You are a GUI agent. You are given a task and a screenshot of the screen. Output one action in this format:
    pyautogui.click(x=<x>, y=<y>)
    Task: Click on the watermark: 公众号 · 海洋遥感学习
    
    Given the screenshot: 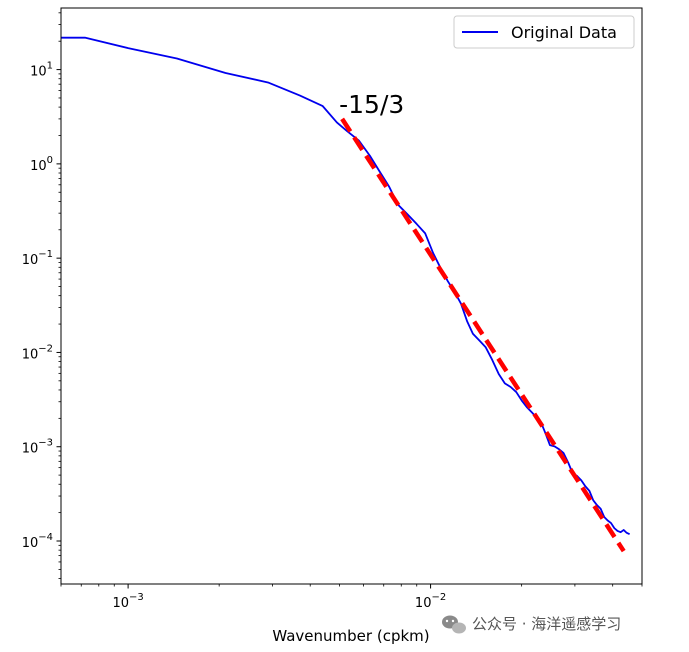 What is the action you would take?
    pyautogui.click(x=531, y=624)
    